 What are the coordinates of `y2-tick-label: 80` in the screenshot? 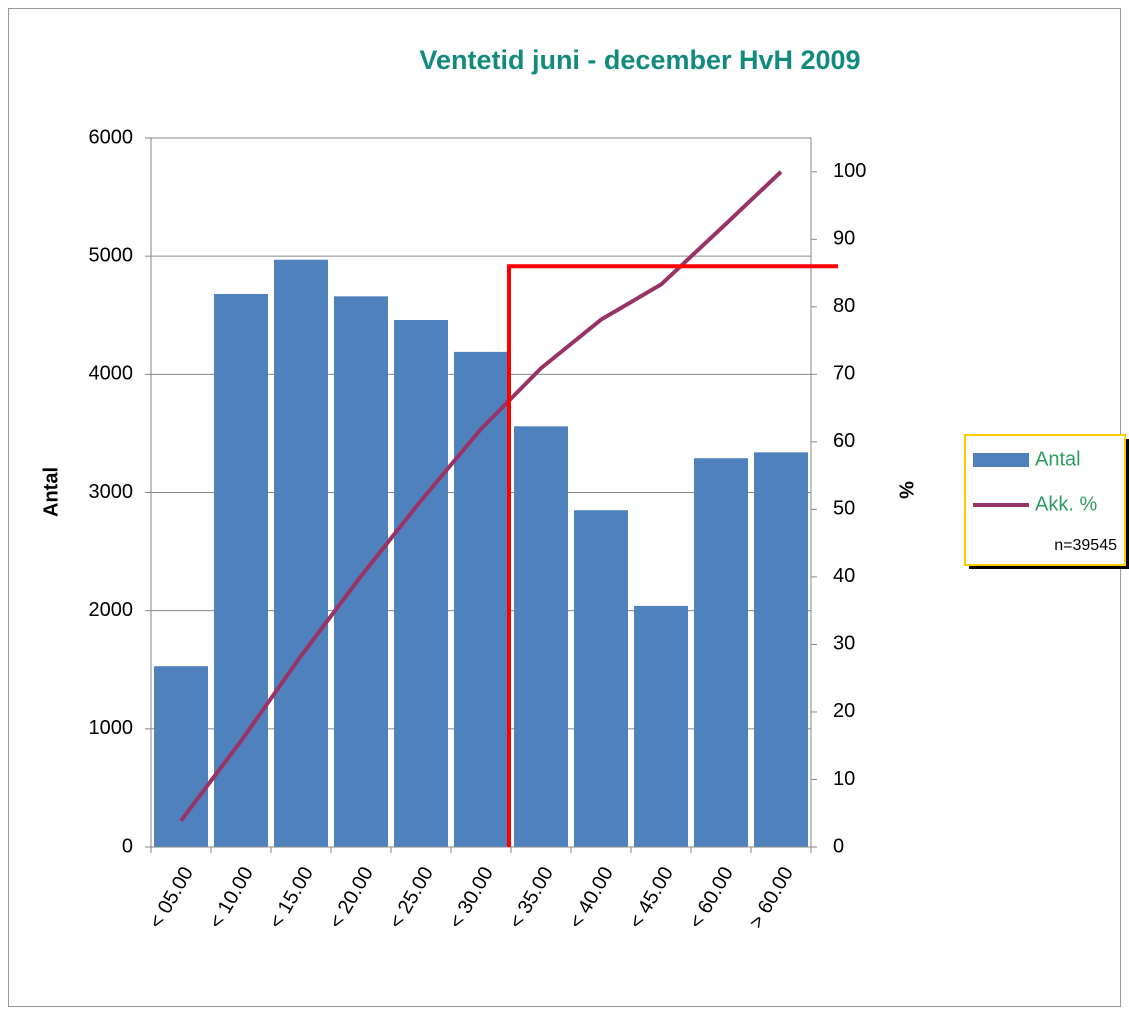 It's located at (844, 306).